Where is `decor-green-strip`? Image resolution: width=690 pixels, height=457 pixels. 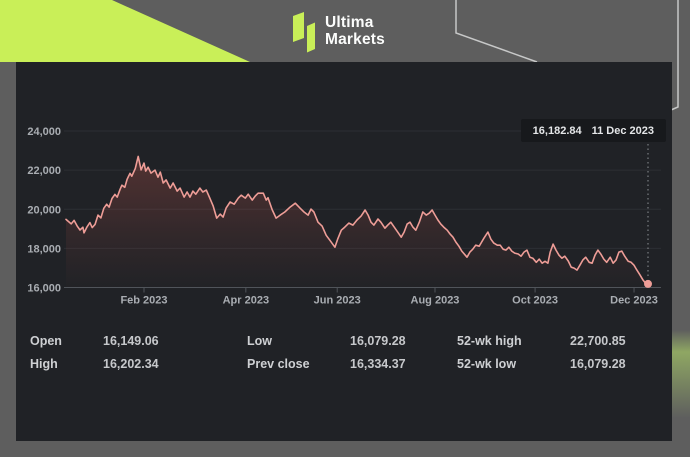 decor-green-strip is located at coordinates (680, 374).